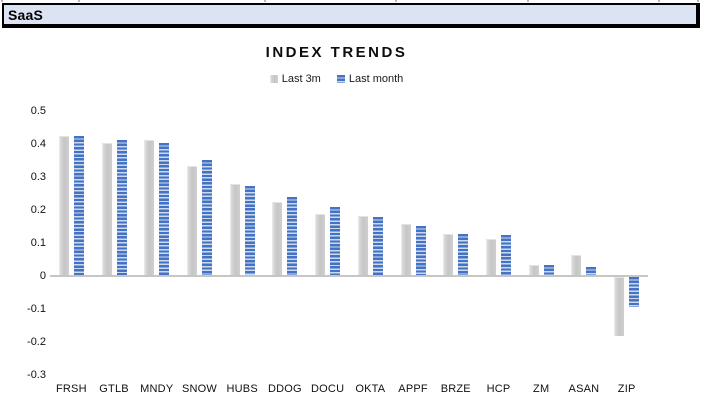 Image resolution: width=709 pixels, height=405 pixels. I want to click on sheet-header-label: SaaS, so click(26, 14).